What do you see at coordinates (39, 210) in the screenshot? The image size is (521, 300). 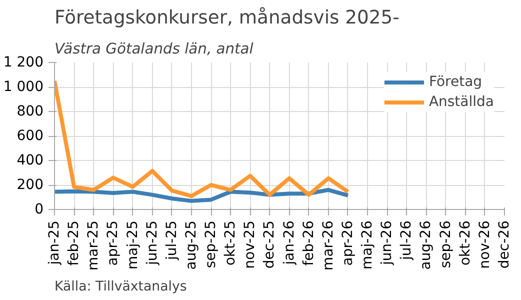 I see `y-tick-label: 0` at bounding box center [39, 210].